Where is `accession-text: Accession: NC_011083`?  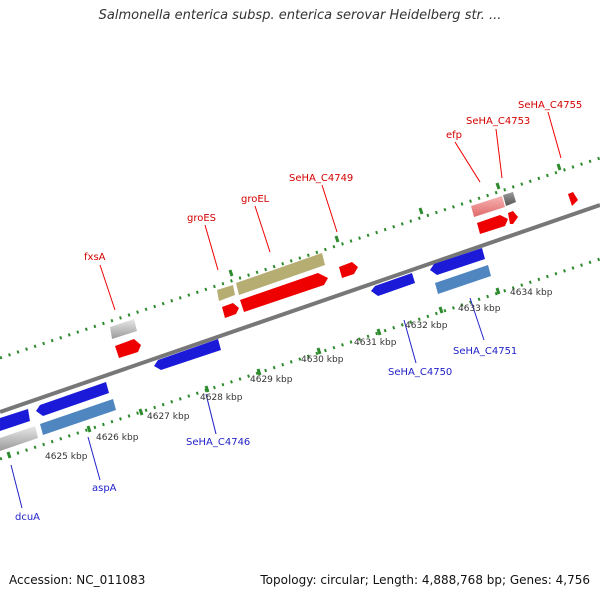 accession-text: Accession: NC_011083 is located at coordinates (77, 580).